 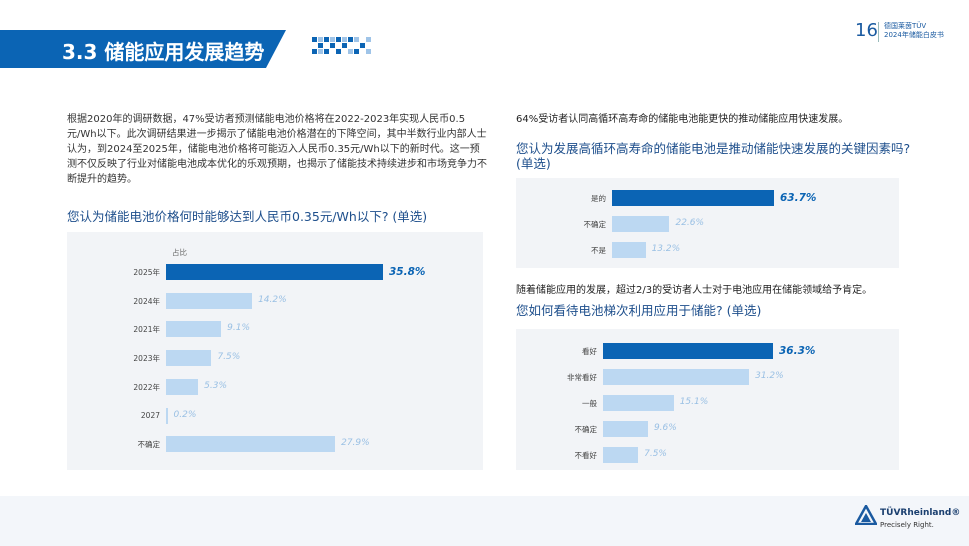 What do you see at coordinates (866, 515) in the screenshot?
I see `tuv-triangle-logo-icon` at bounding box center [866, 515].